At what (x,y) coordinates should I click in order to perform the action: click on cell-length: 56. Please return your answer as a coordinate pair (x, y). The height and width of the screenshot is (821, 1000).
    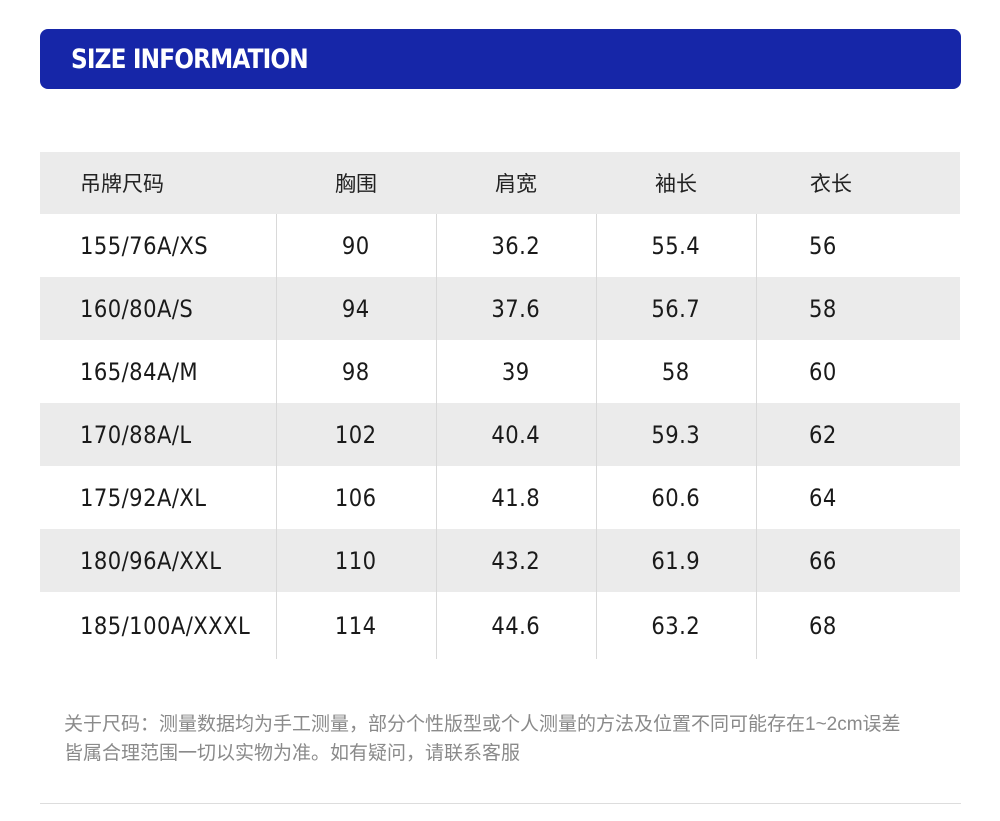
    Looking at the image, I should click on (857, 245).